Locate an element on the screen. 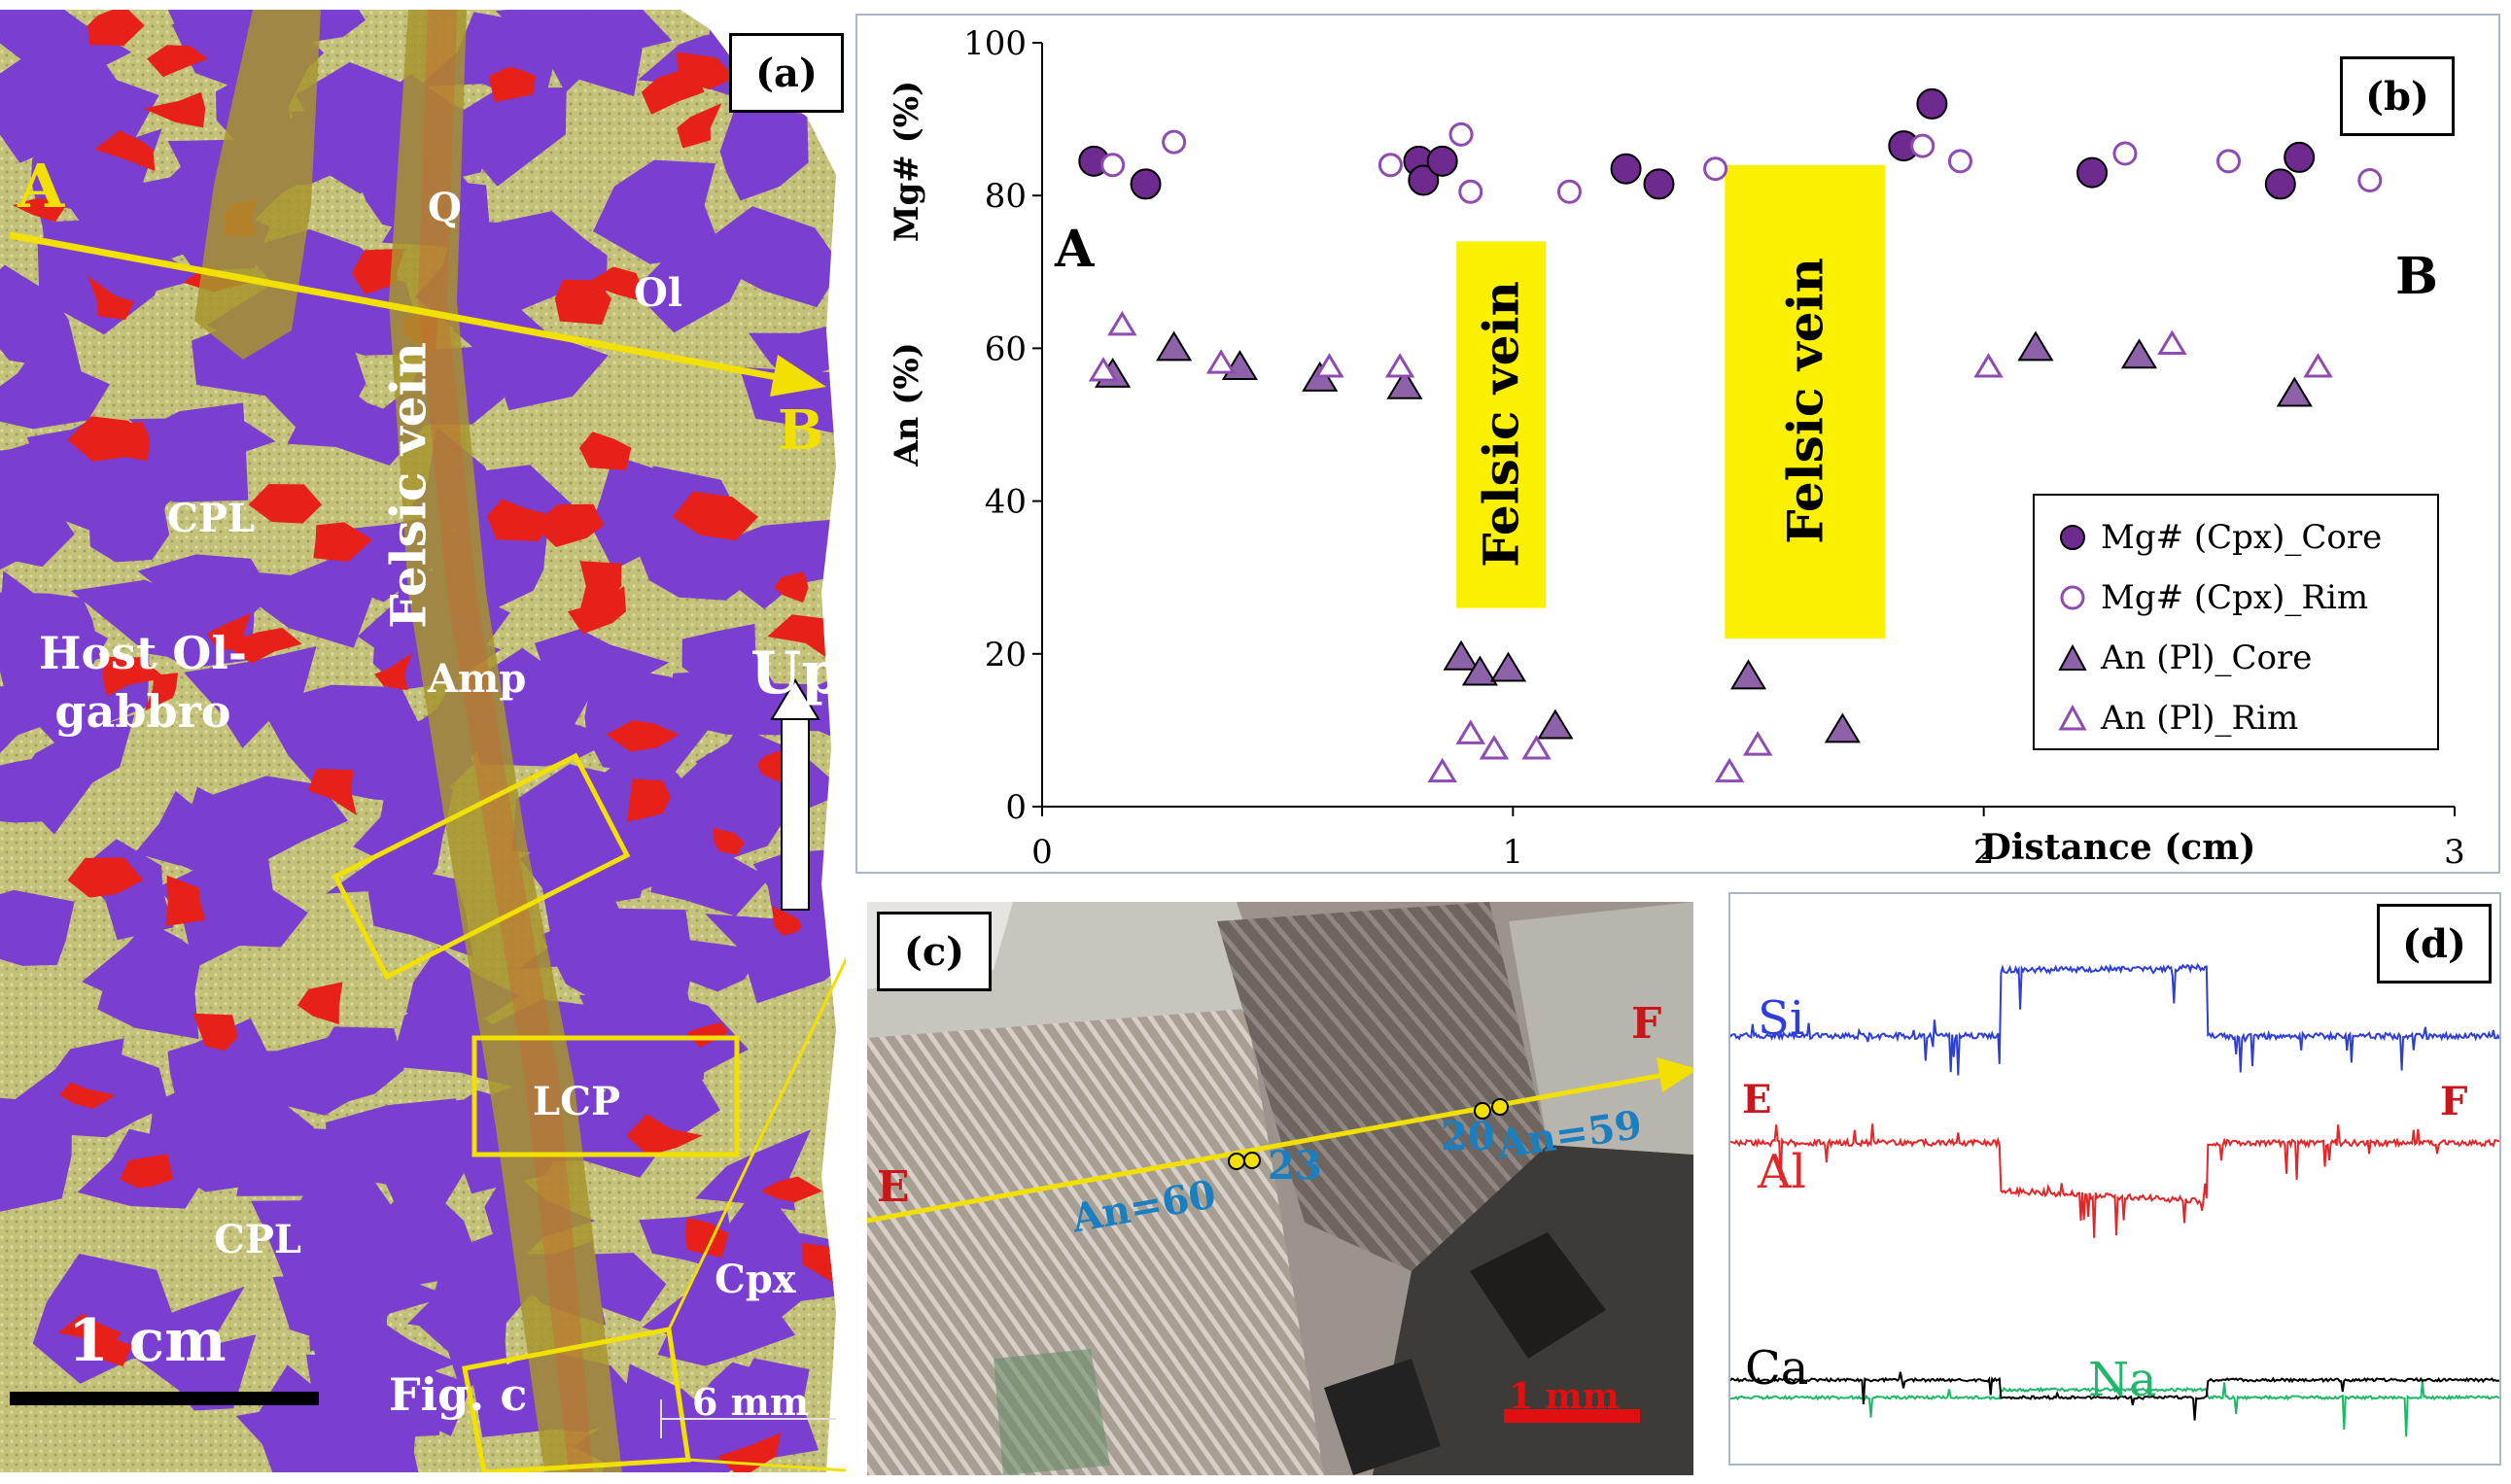 This screenshot has height=1484, width=2511. x-axis-label: Distance (cm) is located at coordinates (2118, 847).